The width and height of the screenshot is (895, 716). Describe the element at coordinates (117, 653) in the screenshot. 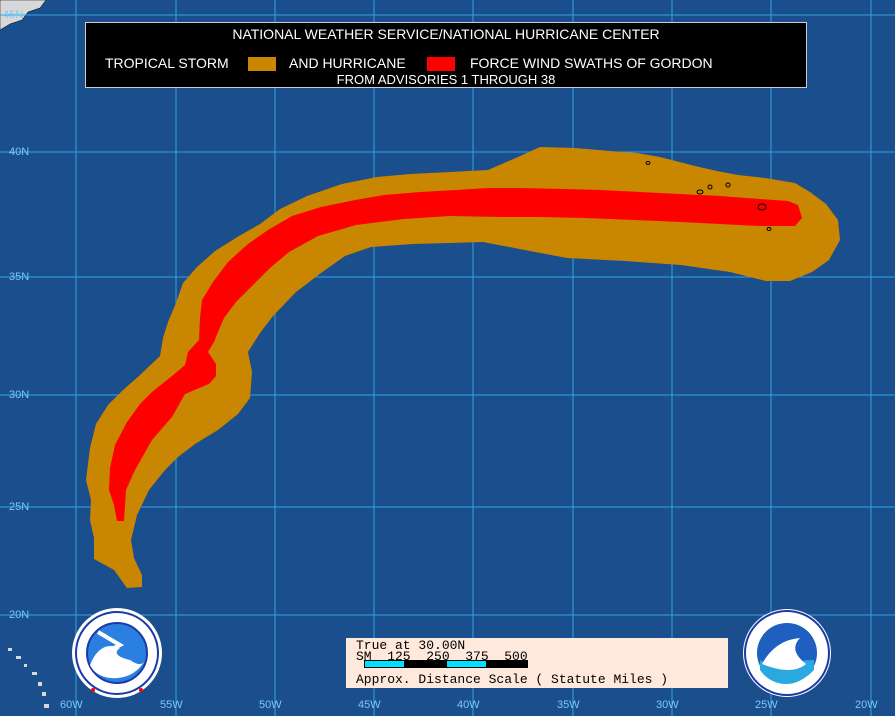

I see `nws-logo` at that location.